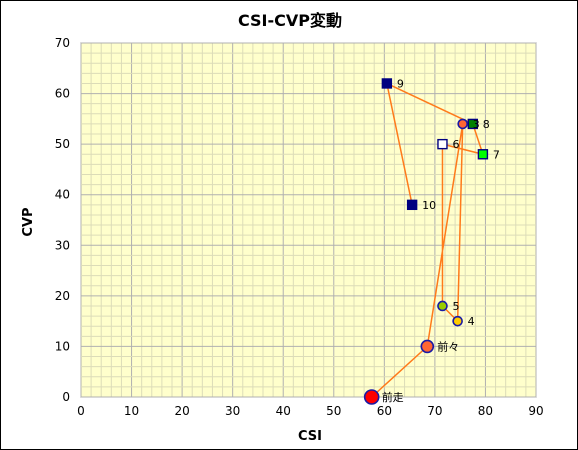  What do you see at coordinates (393, 397) in the screenshot?
I see `point-label: 前走` at bounding box center [393, 397].